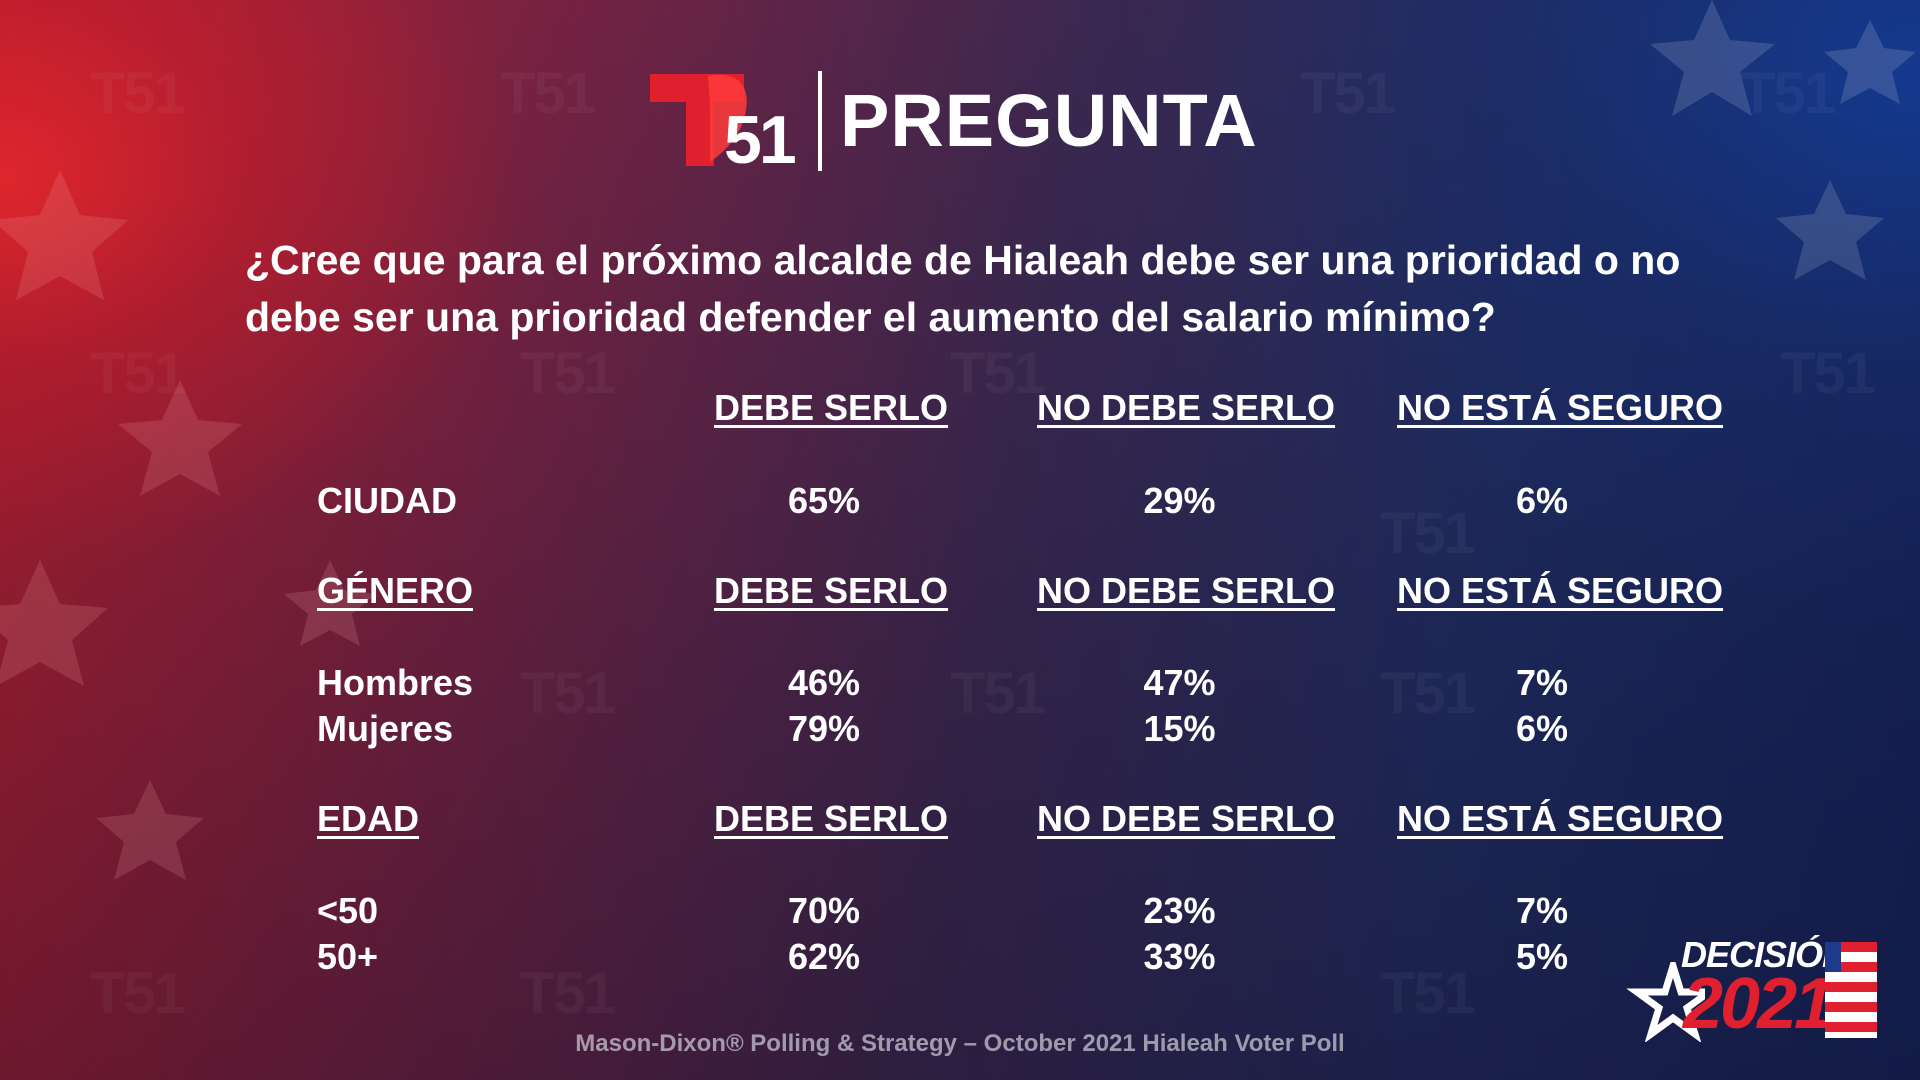  Describe the element at coordinates (1179, 910) in the screenshot. I see `value-cell: 23%` at that location.